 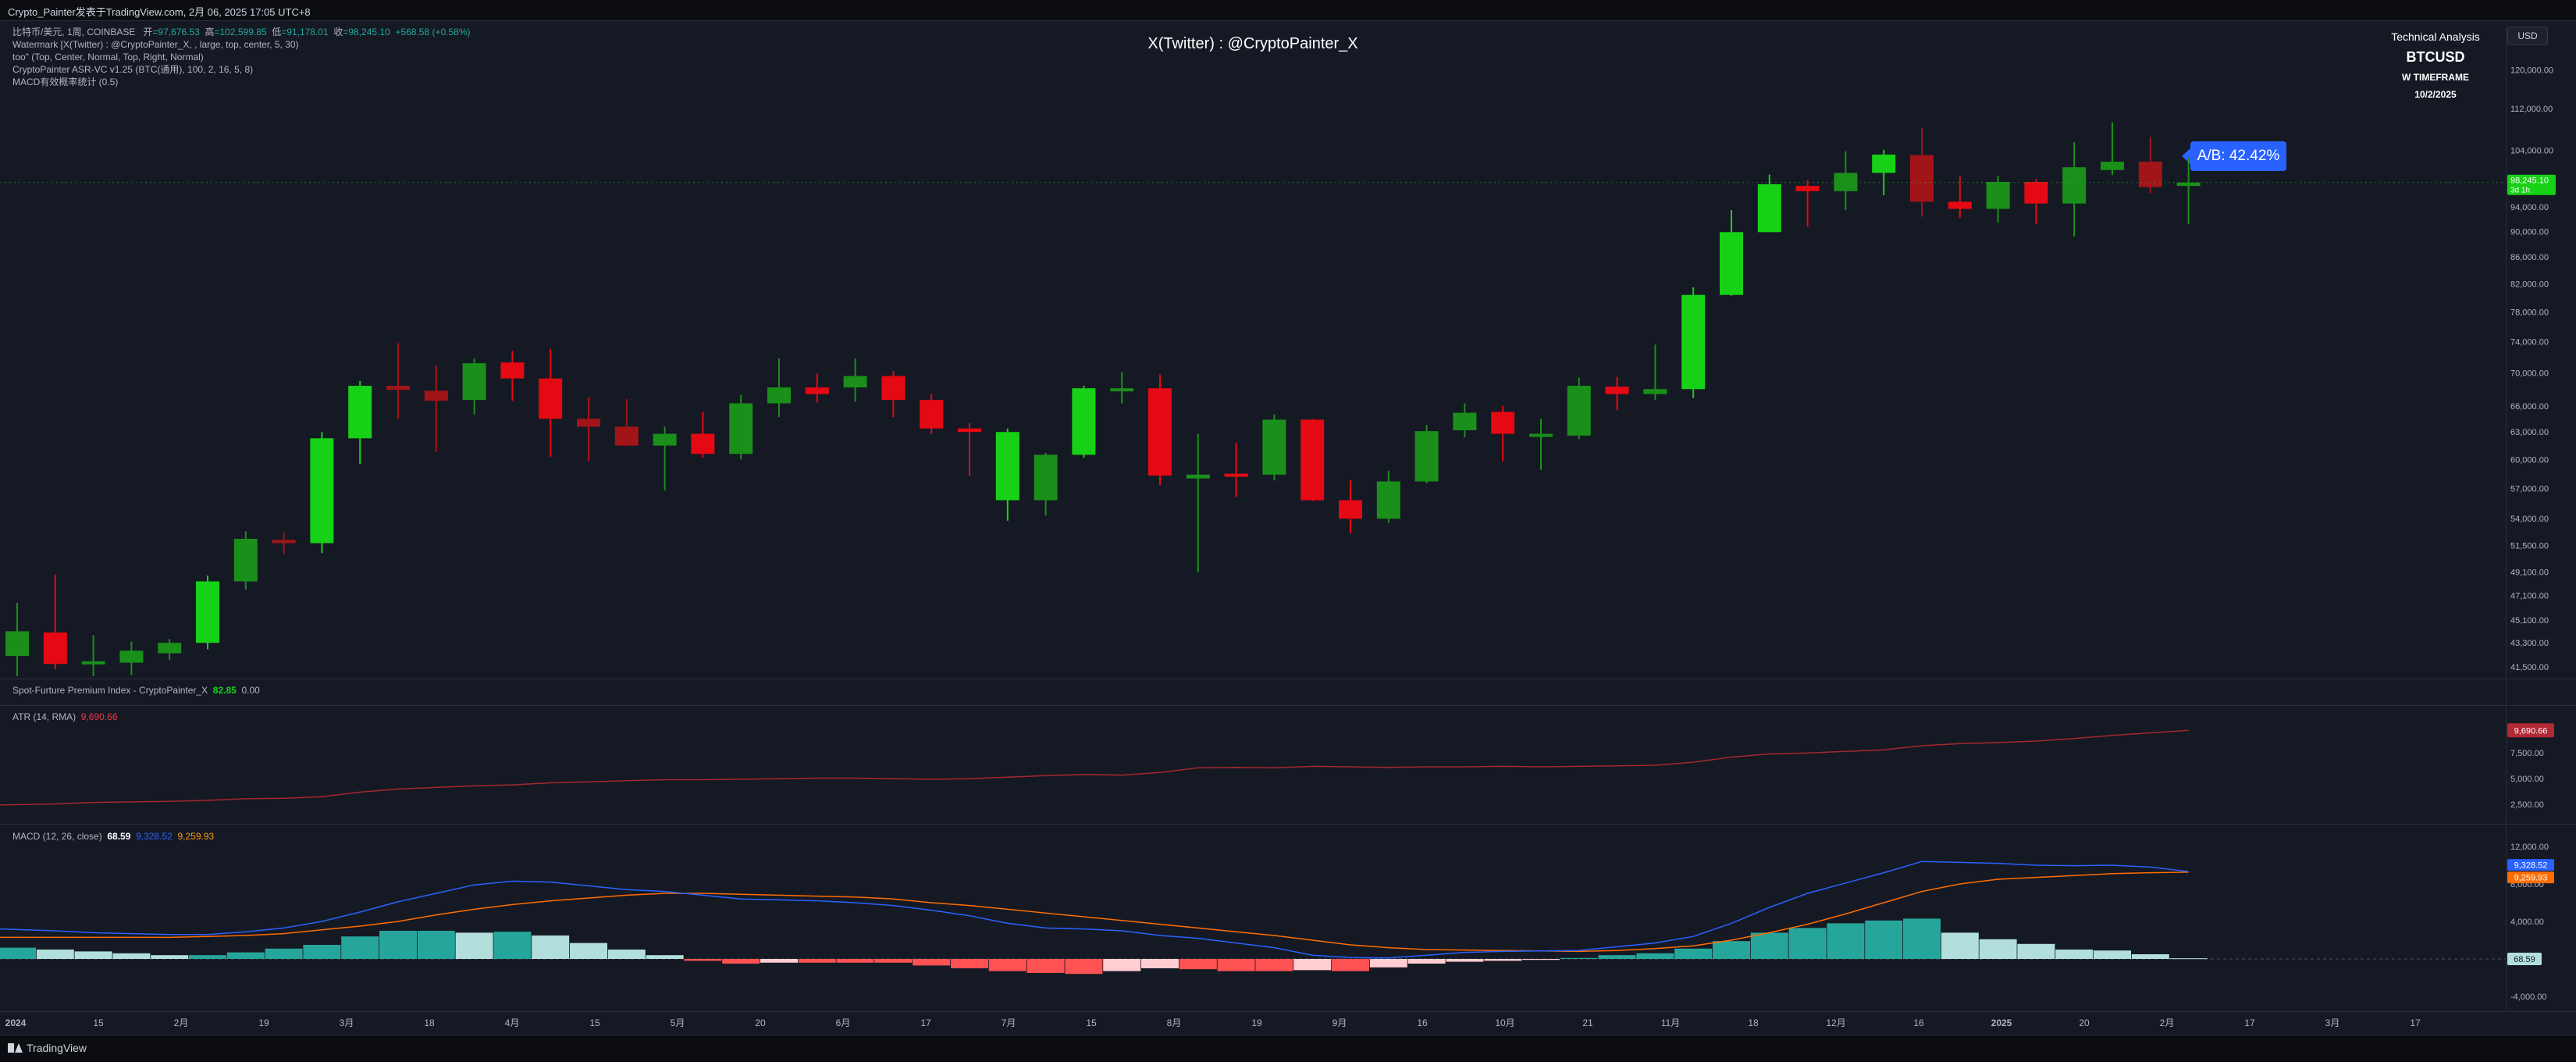 I want to click on price-tick-label: 63,000.00, so click(x=2529, y=433).